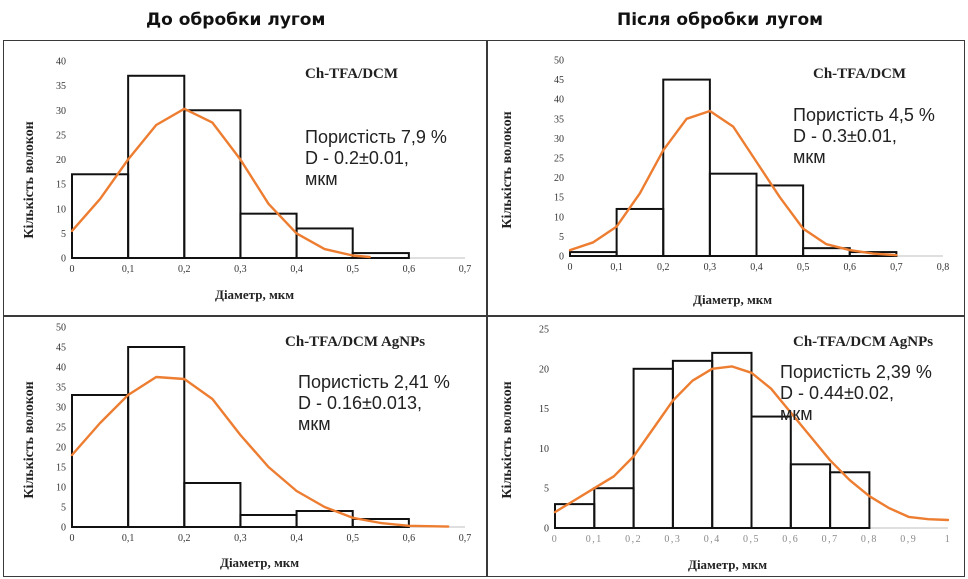 The image size is (968, 579). What do you see at coordinates (61, 62) in the screenshot?
I see `y-tick-label: 40` at bounding box center [61, 62].